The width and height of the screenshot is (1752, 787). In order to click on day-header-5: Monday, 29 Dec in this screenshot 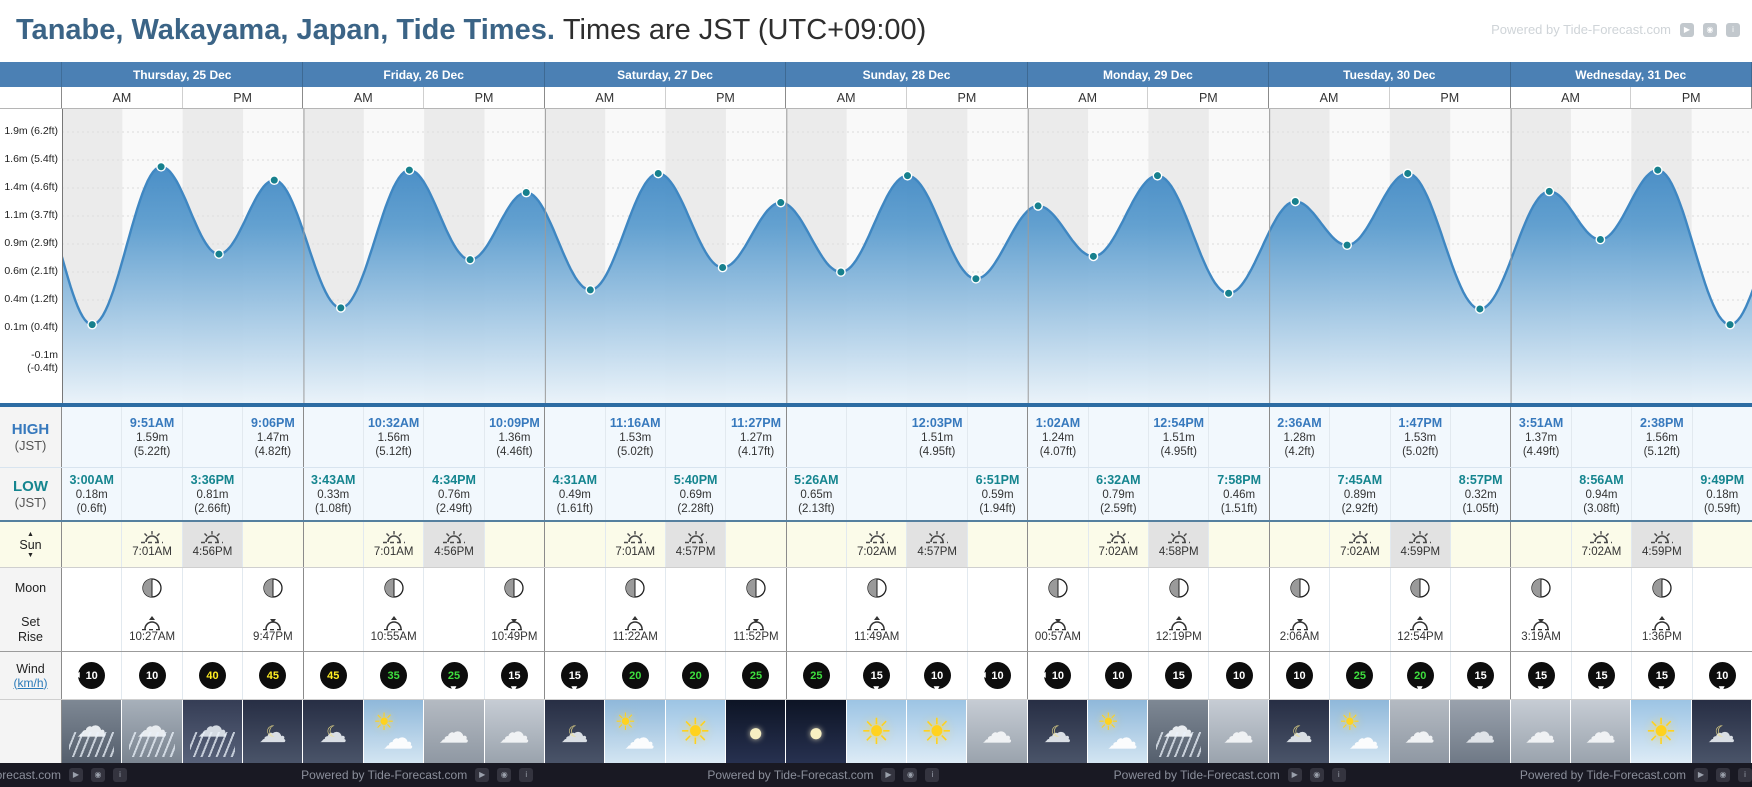, I will do `click(1149, 74)`.